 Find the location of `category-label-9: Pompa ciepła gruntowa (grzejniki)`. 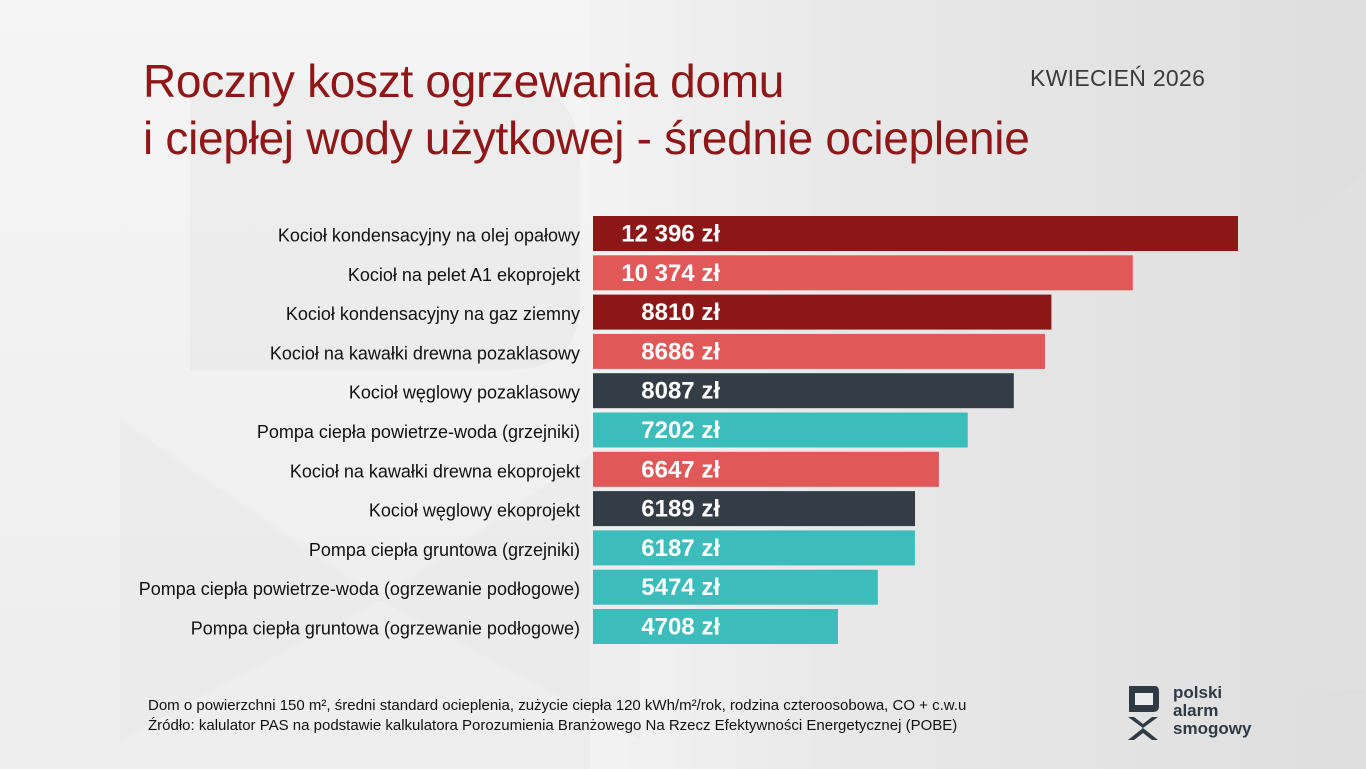

category-label-9: Pompa ciepła gruntowa (grzejniki) is located at coordinates (444, 550).